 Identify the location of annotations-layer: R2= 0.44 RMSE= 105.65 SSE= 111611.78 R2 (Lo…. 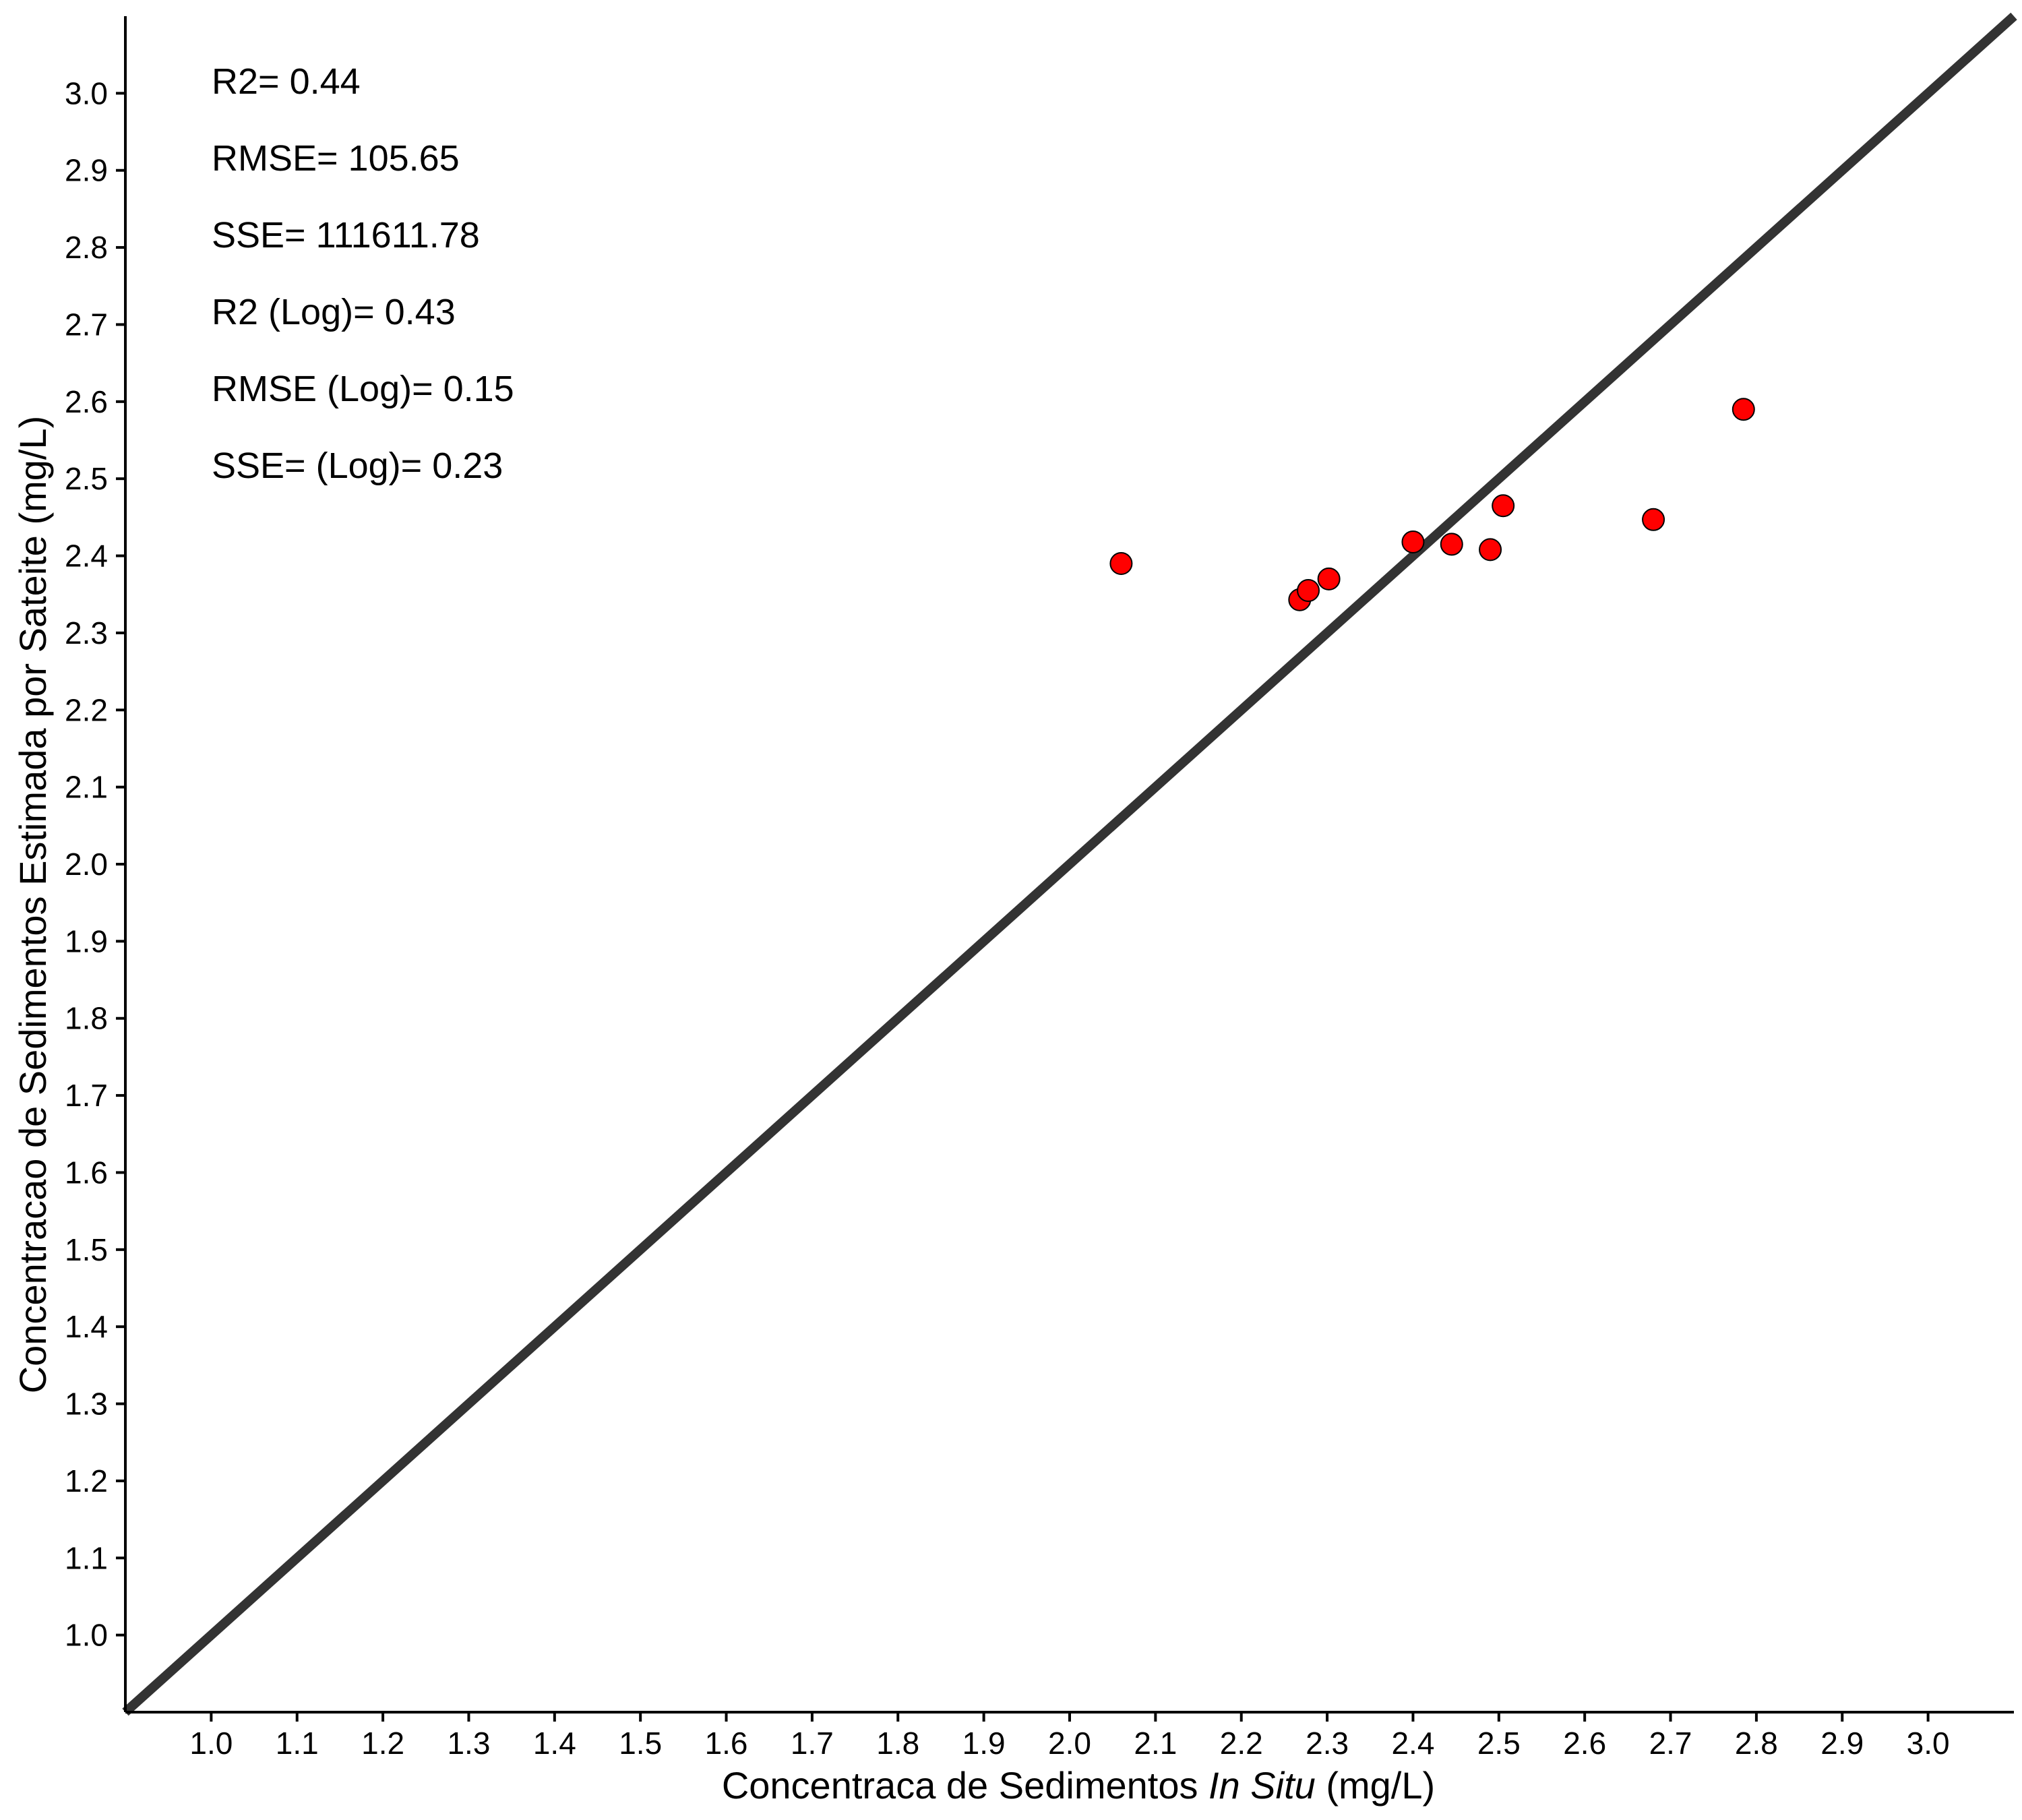
(363, 273).